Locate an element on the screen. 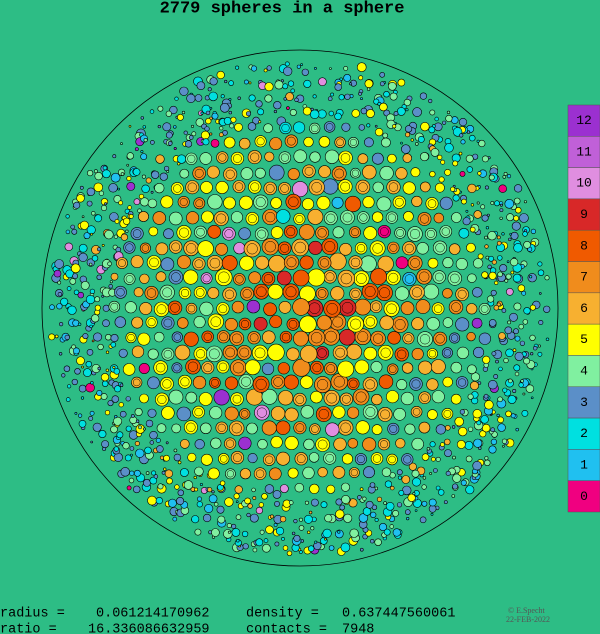 Image resolution: width=600 pixels, height=634 pixels. legend-swatch is located at coordinates (583, 120).